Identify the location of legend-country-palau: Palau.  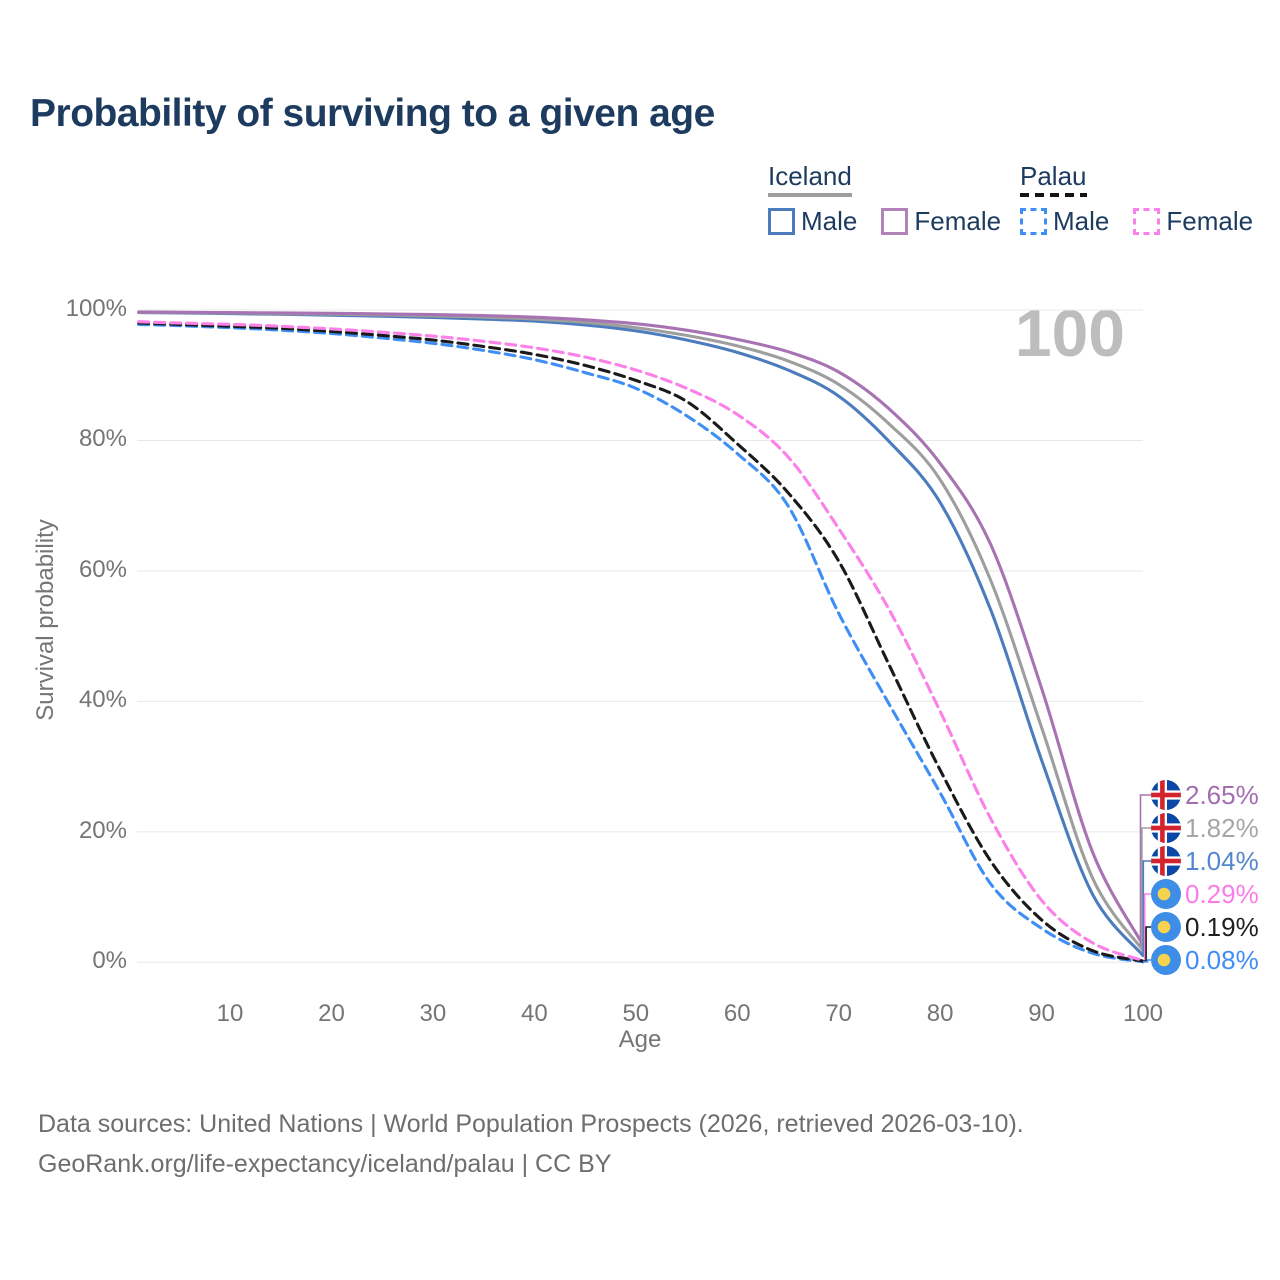
(1053, 179).